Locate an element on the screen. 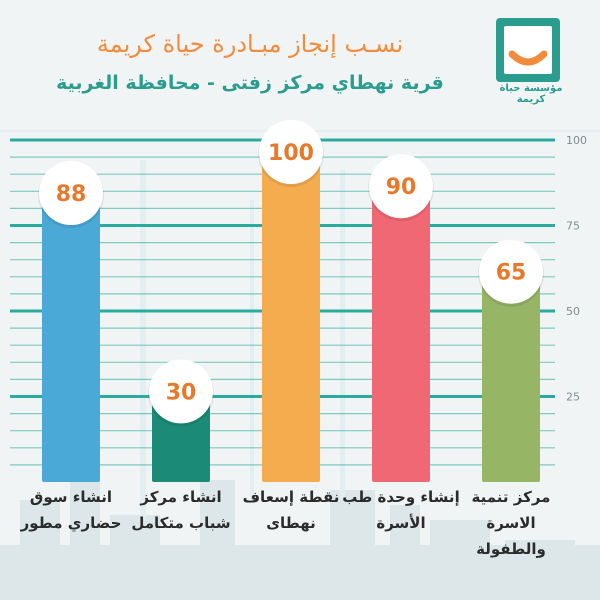 Image resolution: width=600 pixels, height=600 pixels. chart-title: نسـب إنجاز مبـادرة حياة كريمة is located at coordinates (250, 44).